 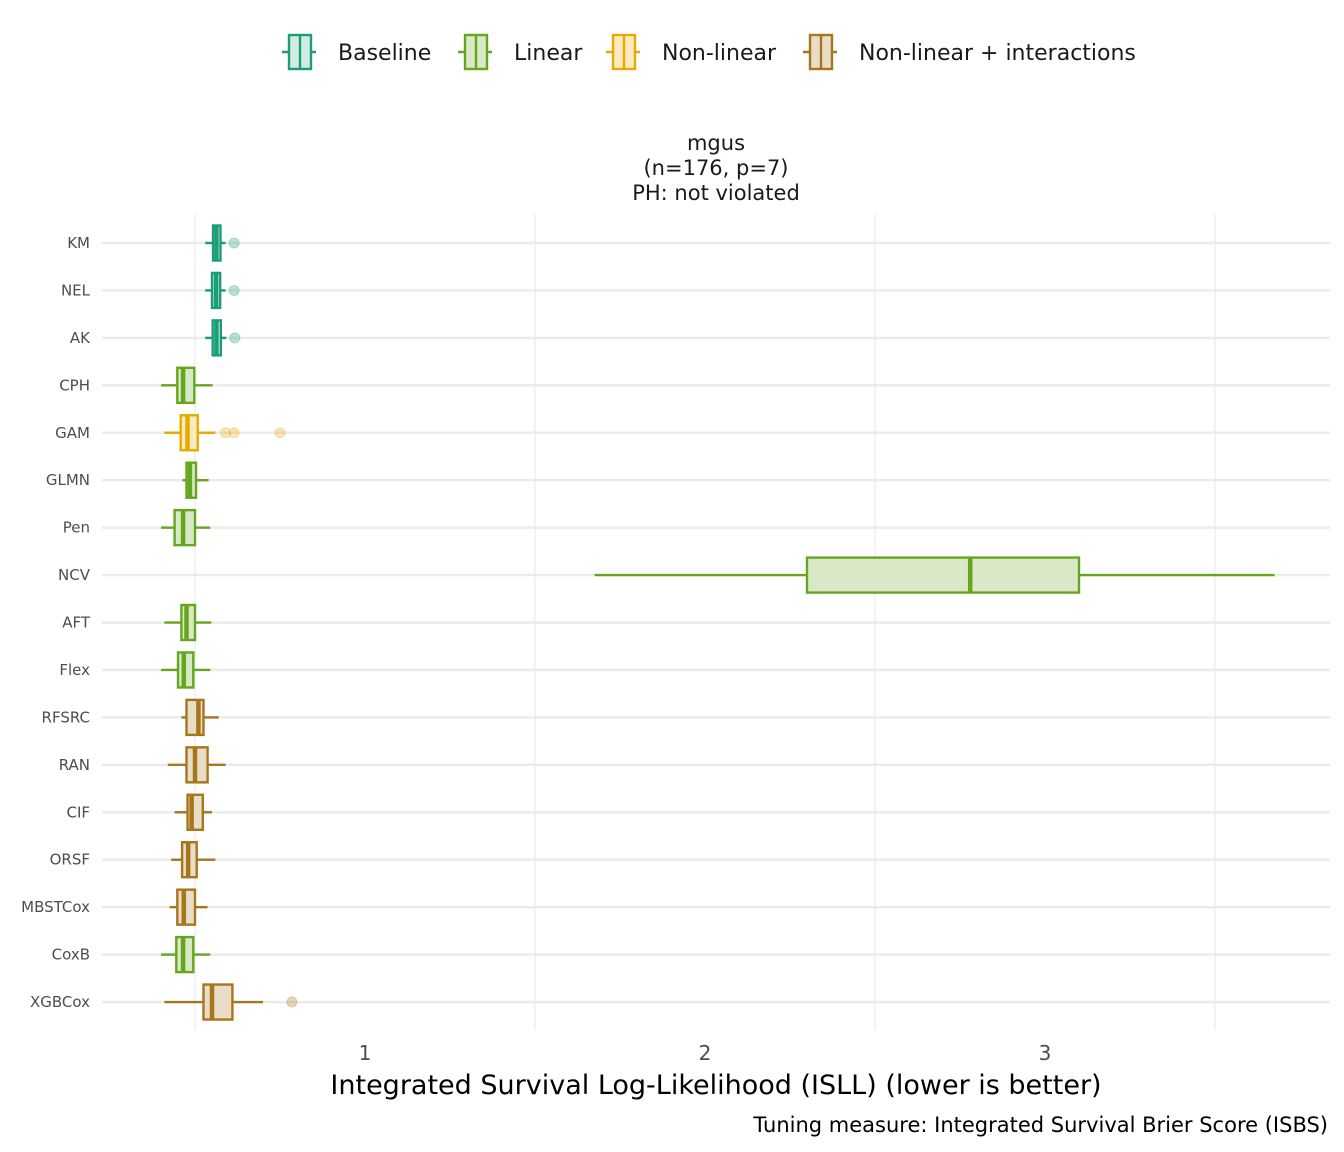 I want to click on y-tick-label: RFSRC, so click(x=66, y=717).